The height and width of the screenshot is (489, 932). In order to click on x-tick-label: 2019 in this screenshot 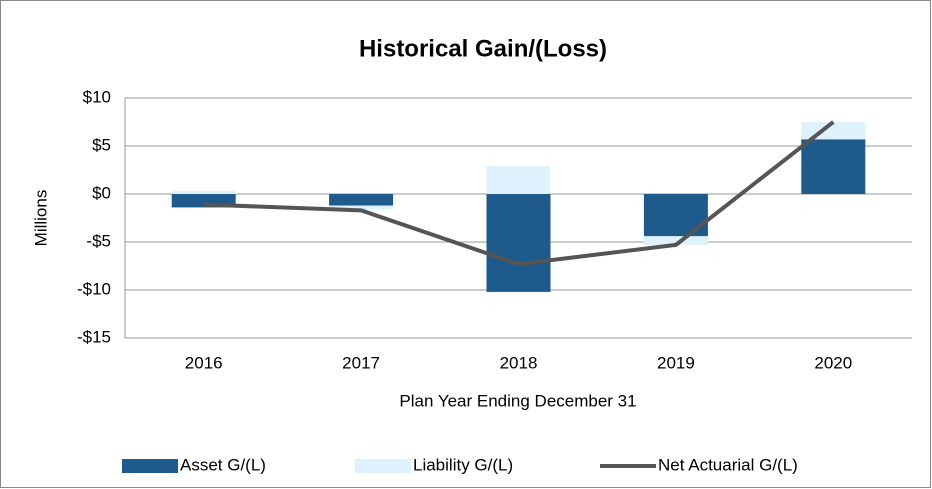, I will do `click(676, 362)`.